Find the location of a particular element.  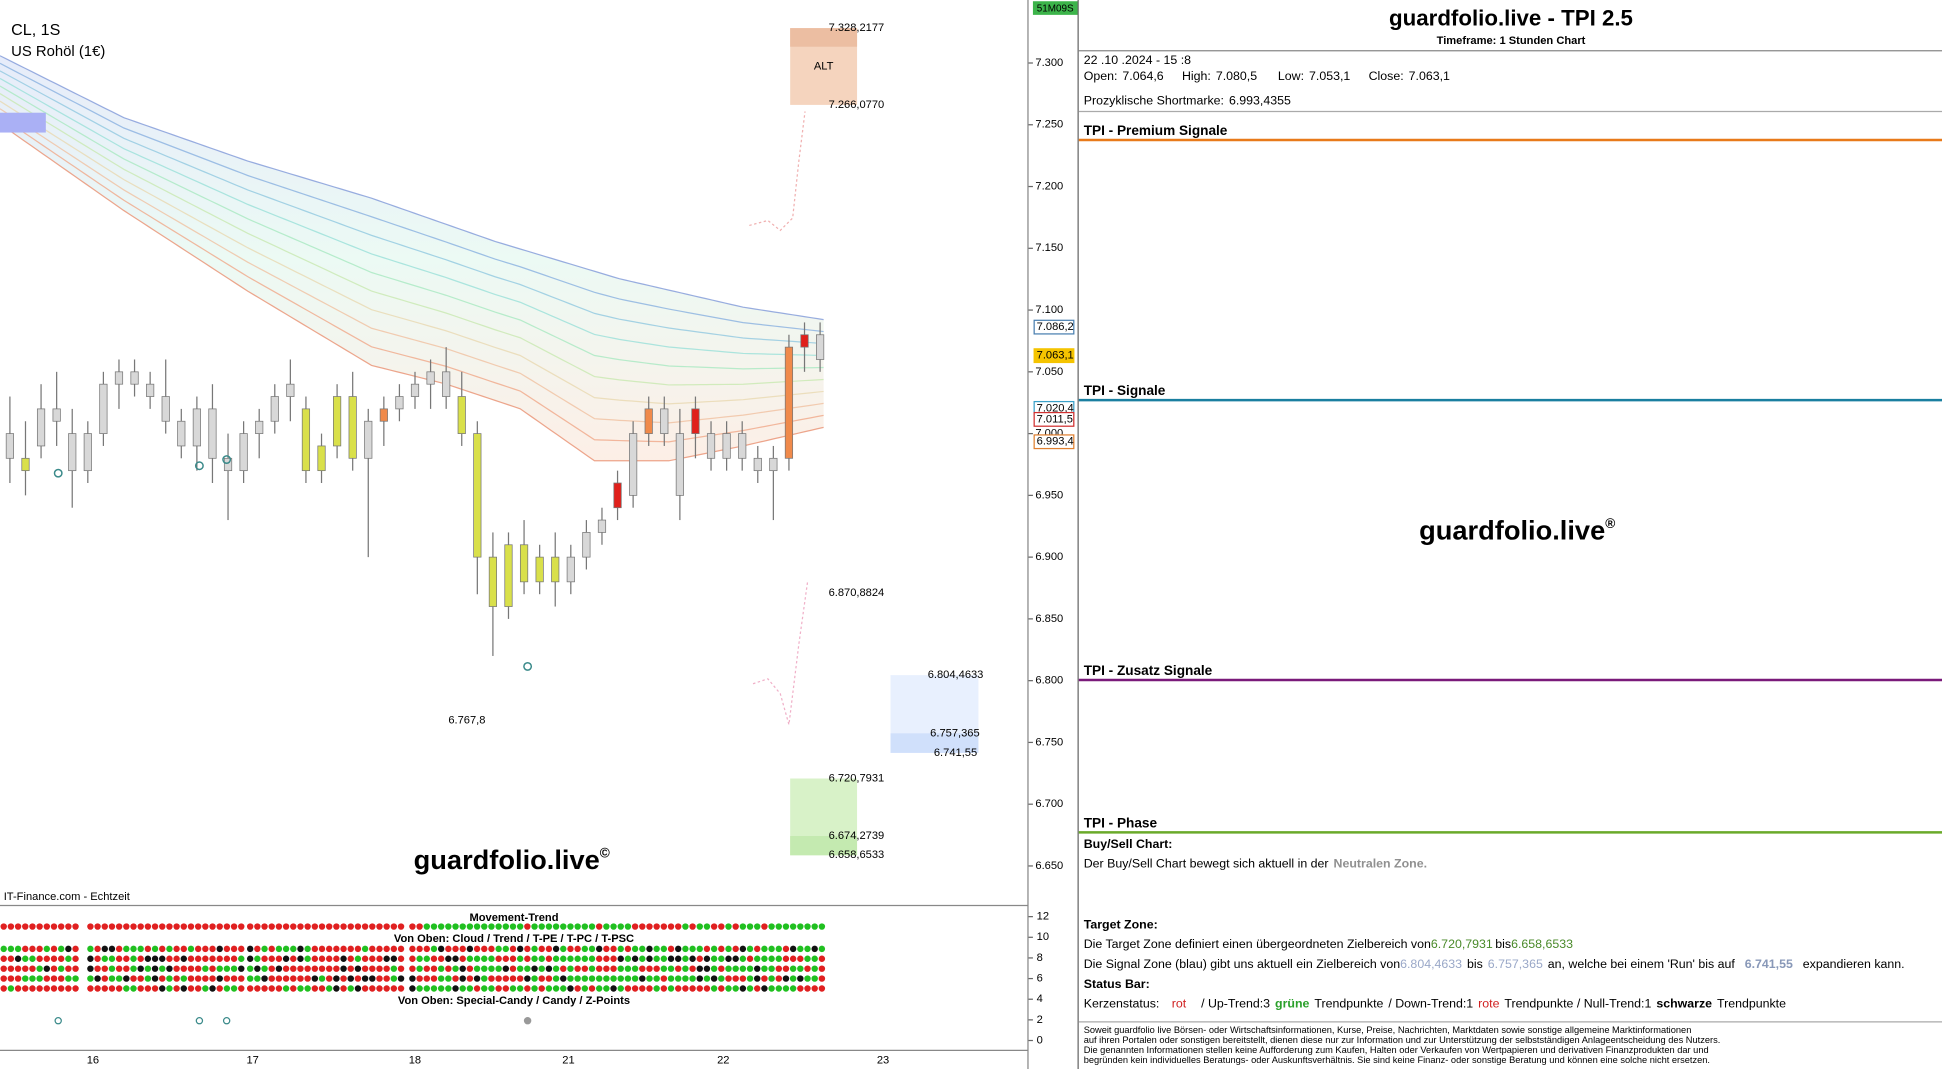

x-tick-label: 16 is located at coordinates (93, 1060).